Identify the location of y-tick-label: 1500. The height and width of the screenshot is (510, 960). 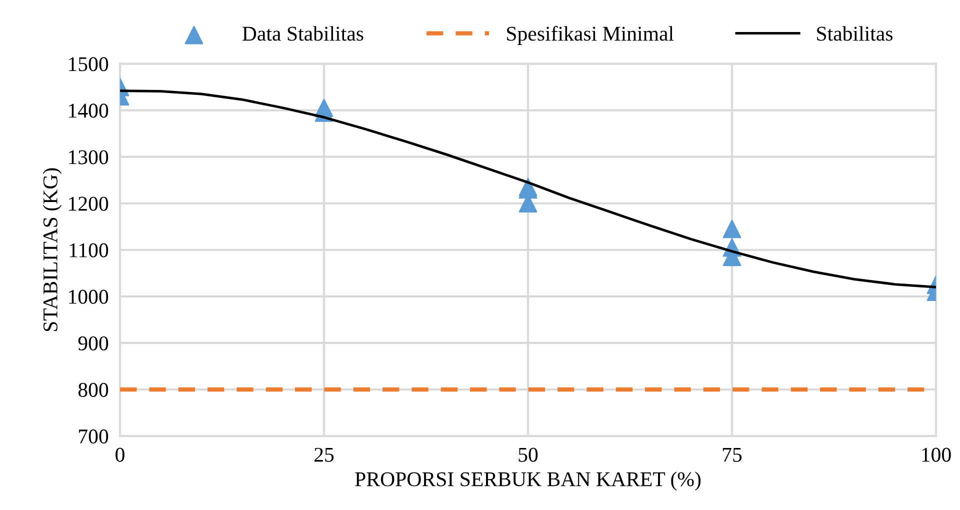
(88, 64).